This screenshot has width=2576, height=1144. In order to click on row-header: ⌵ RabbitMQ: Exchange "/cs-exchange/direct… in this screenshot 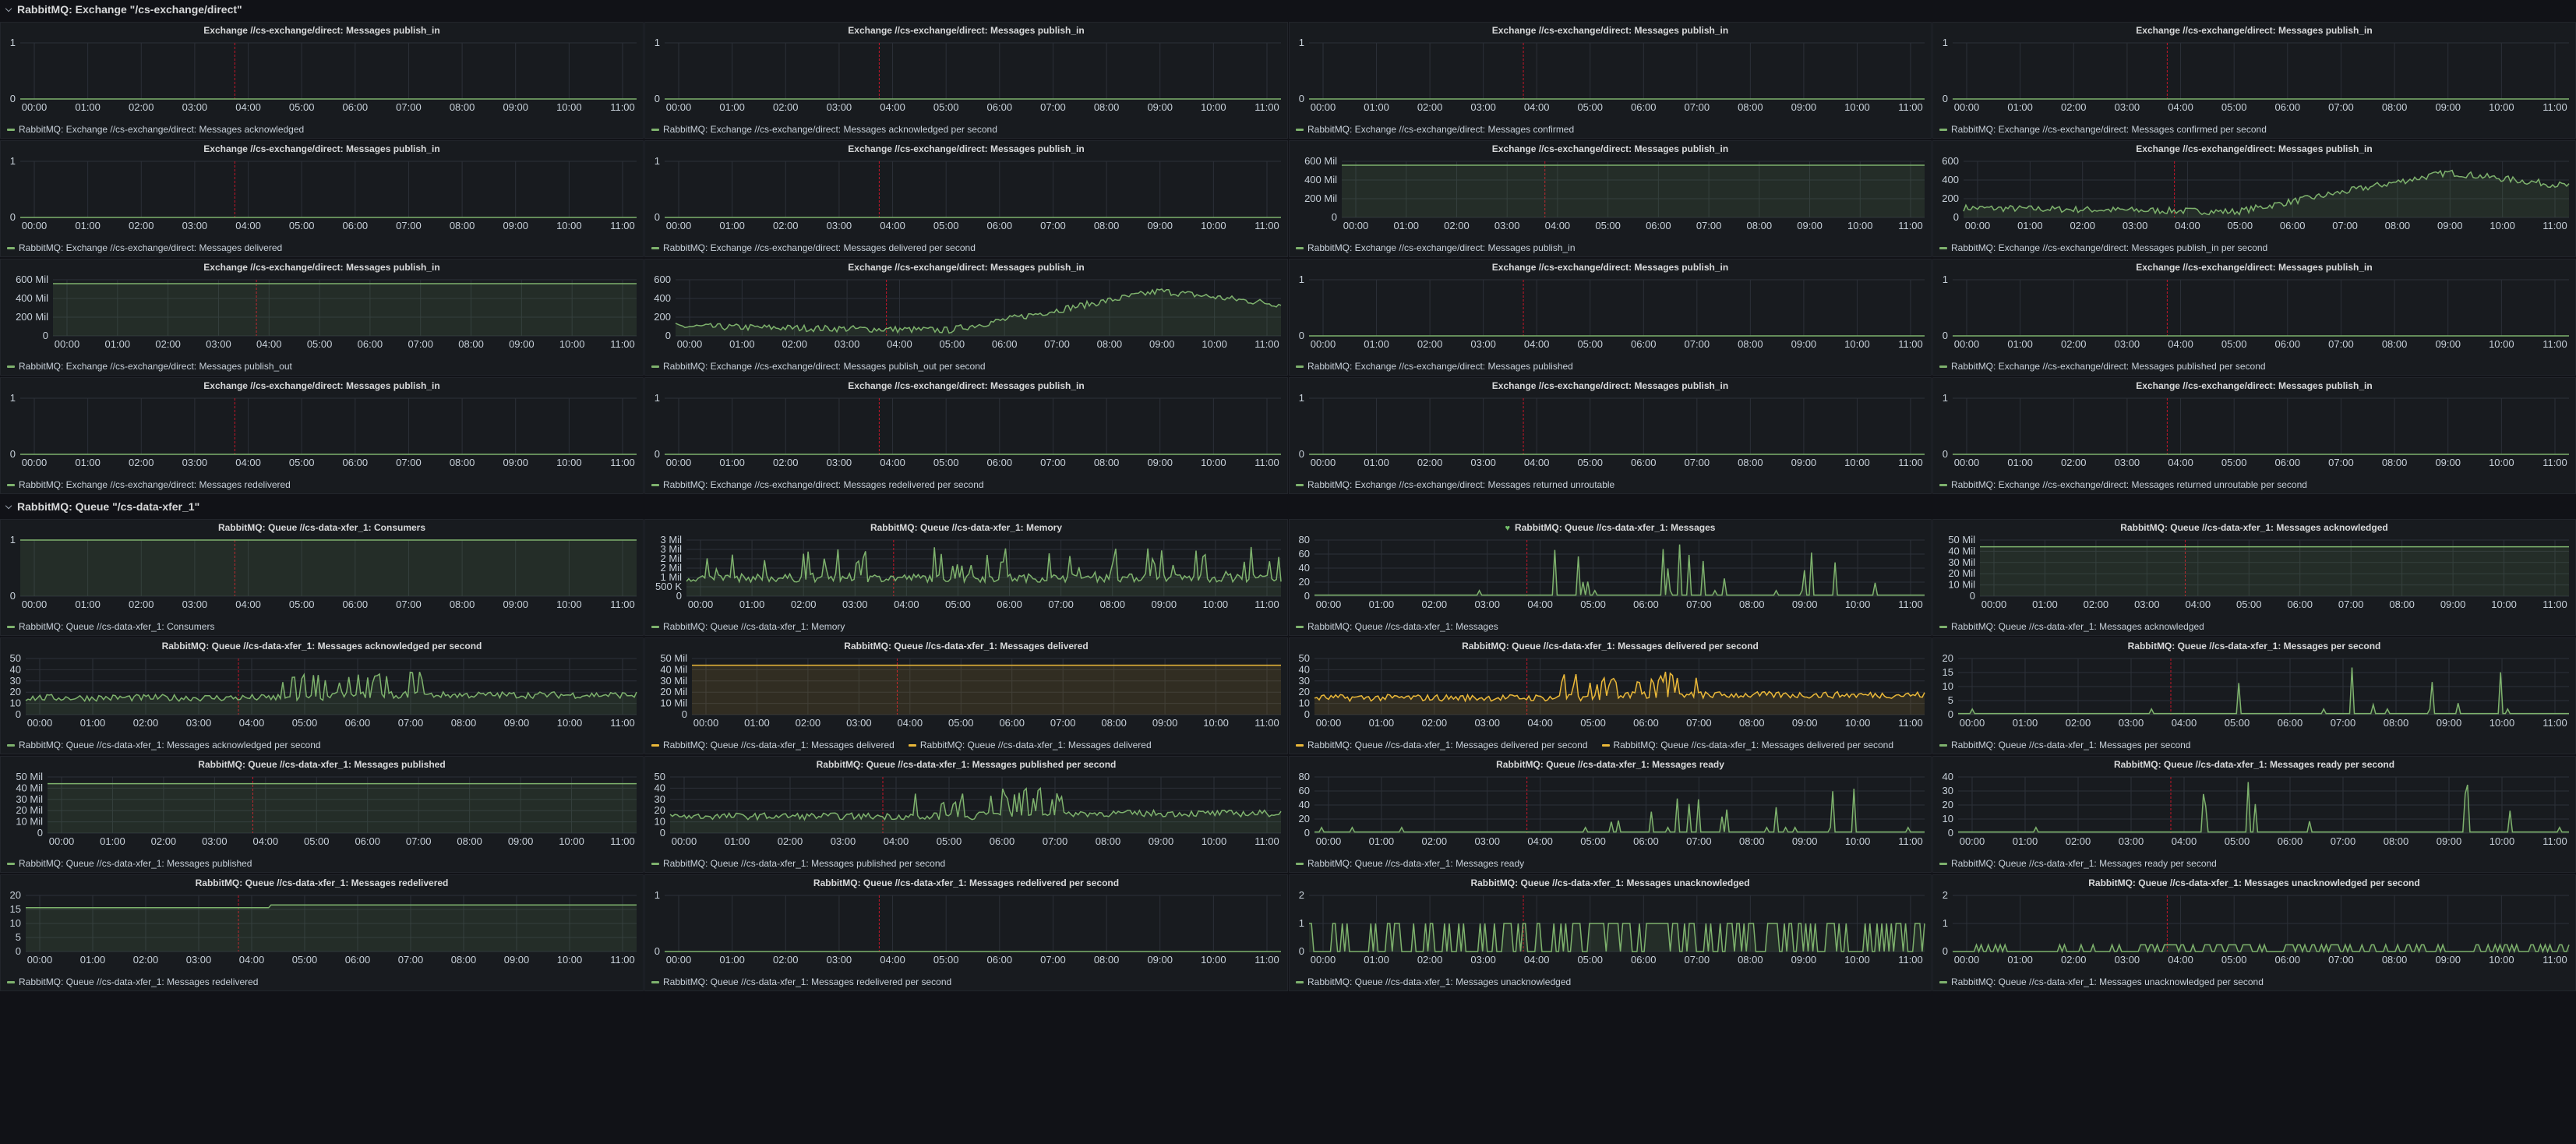, I will do `click(1288, 9)`.